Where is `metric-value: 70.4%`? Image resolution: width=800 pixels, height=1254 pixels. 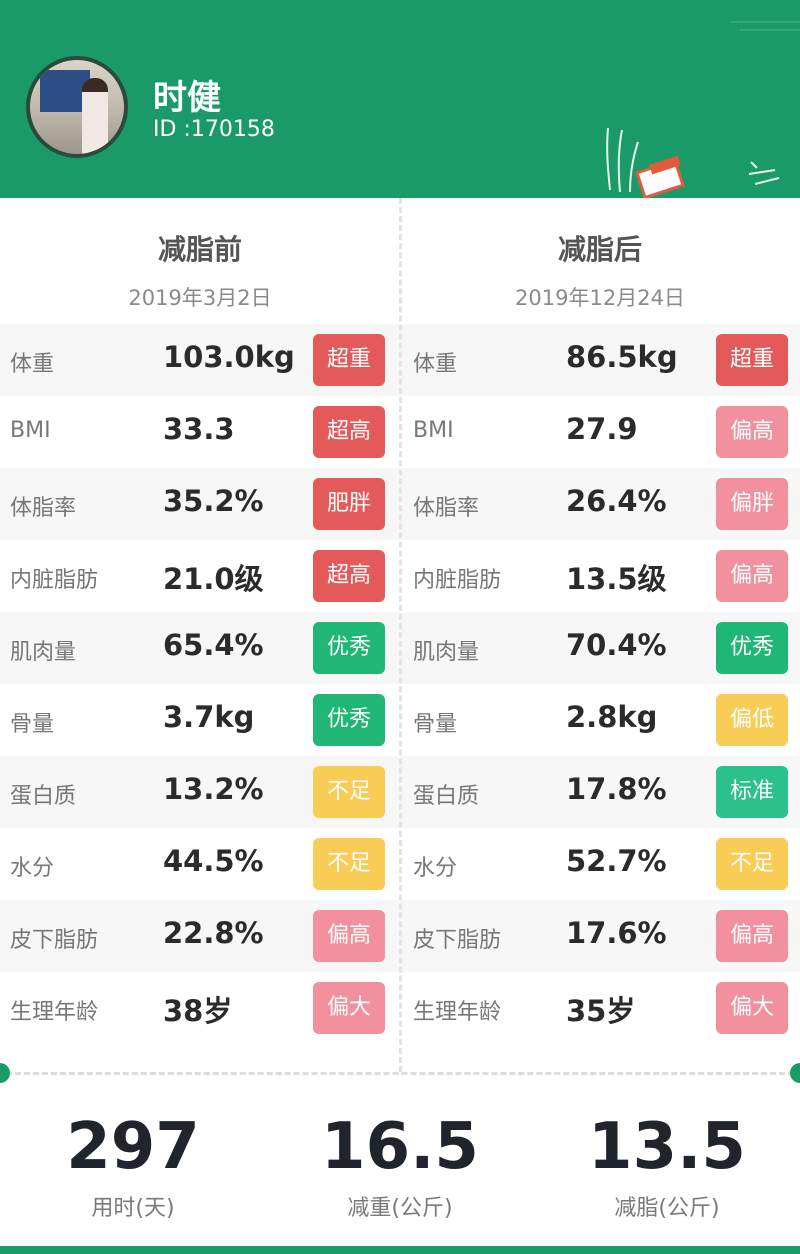
metric-value: 70.4% is located at coordinates (616, 645).